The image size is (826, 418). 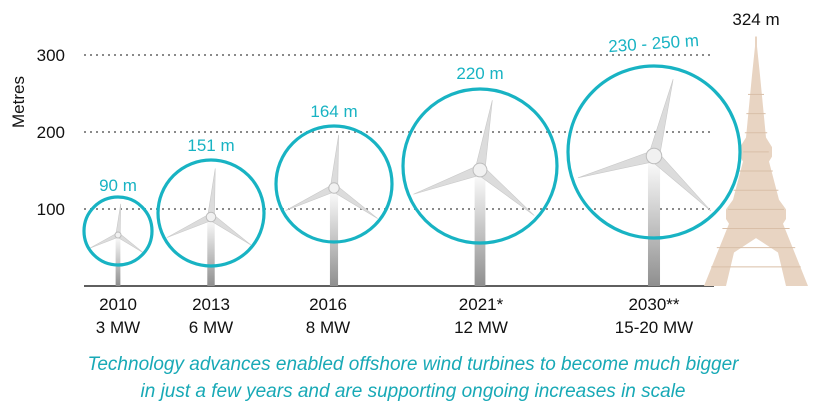 What do you see at coordinates (481, 327) in the screenshot?
I see `x-label-capacity: 12 MW` at bounding box center [481, 327].